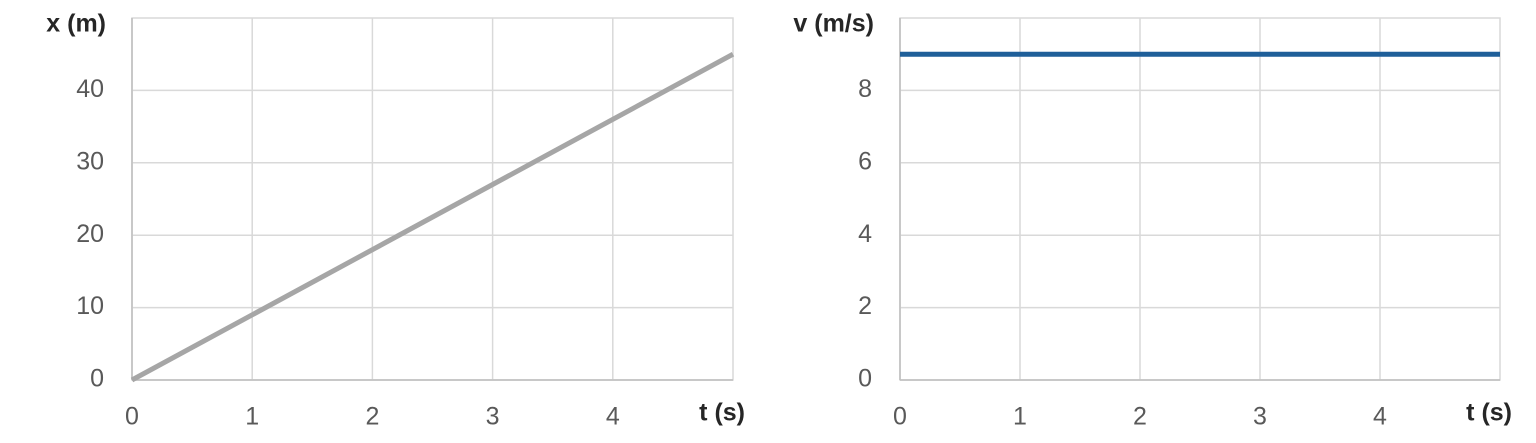  I want to click on y-tick-label: 40, so click(90, 89).